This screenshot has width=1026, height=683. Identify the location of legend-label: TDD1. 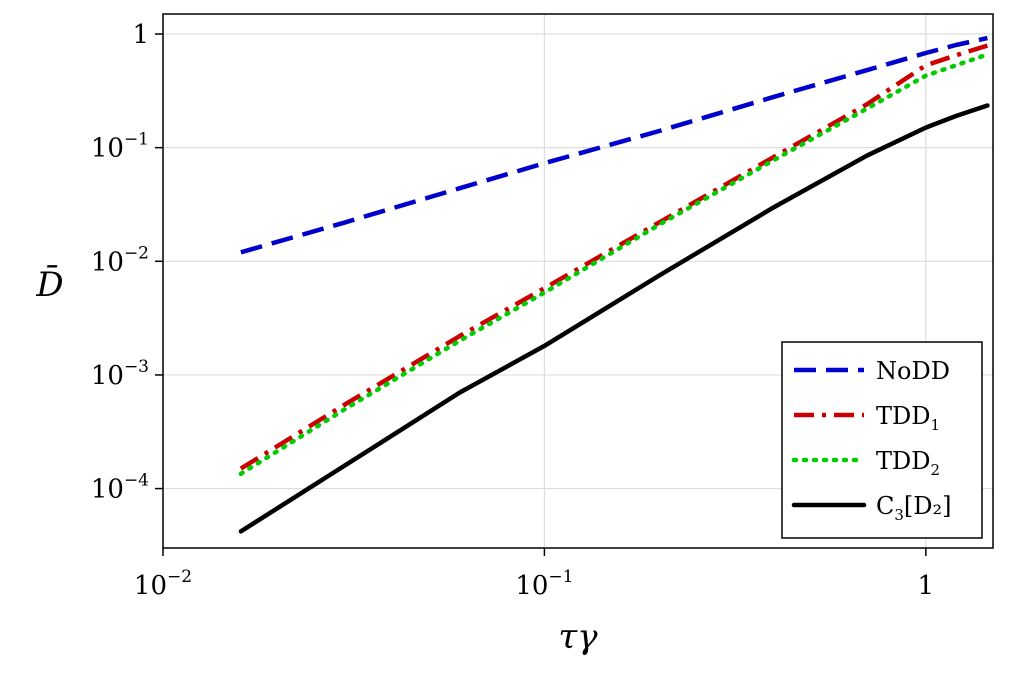
(908, 418).